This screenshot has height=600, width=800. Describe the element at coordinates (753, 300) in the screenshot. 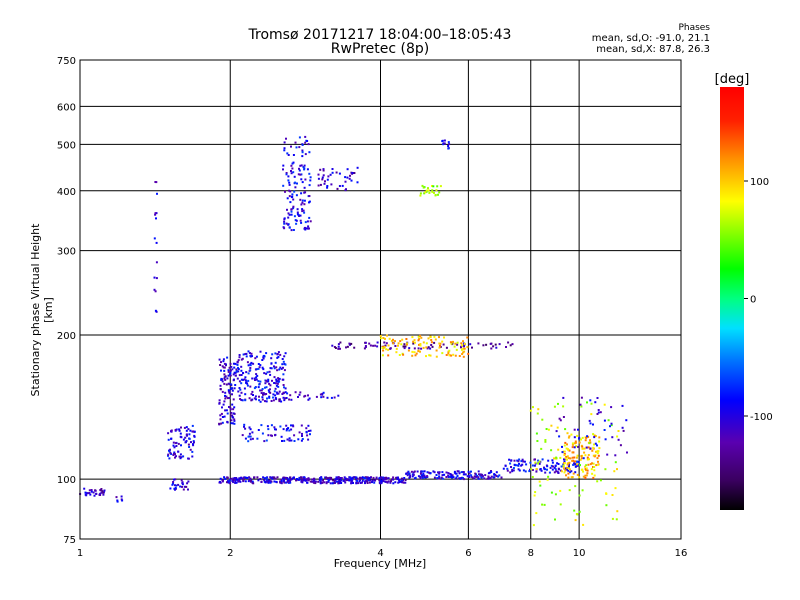

I see `colorbar-tick-label: 0` at that location.